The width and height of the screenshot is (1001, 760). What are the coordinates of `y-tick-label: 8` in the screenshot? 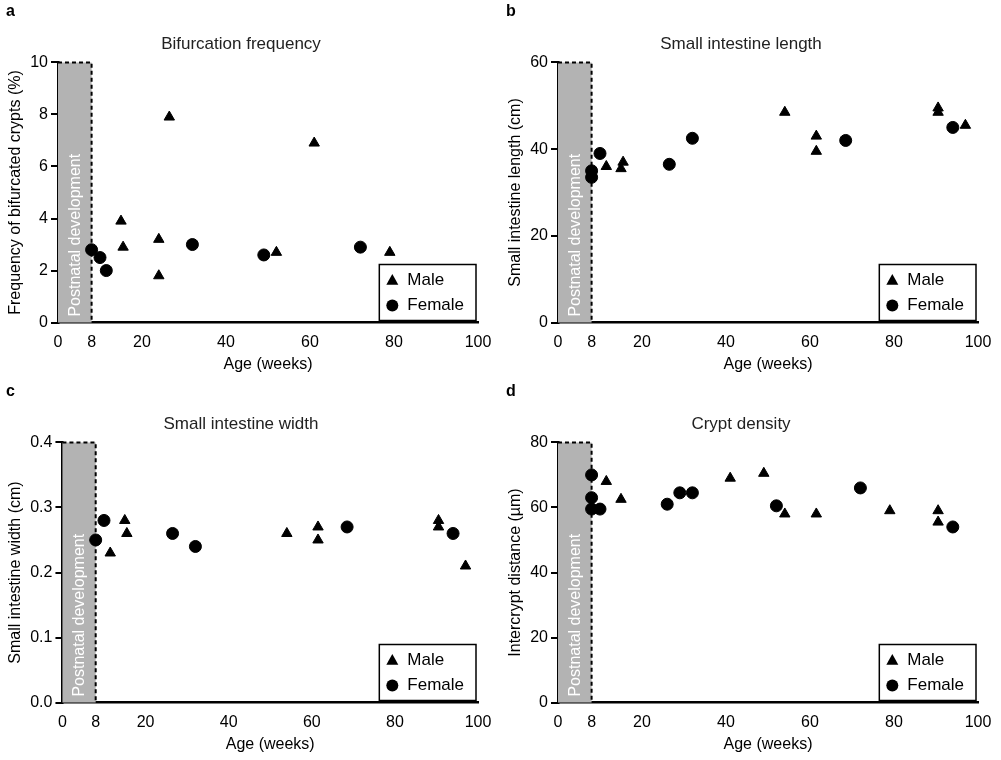 It's located at (44, 113).